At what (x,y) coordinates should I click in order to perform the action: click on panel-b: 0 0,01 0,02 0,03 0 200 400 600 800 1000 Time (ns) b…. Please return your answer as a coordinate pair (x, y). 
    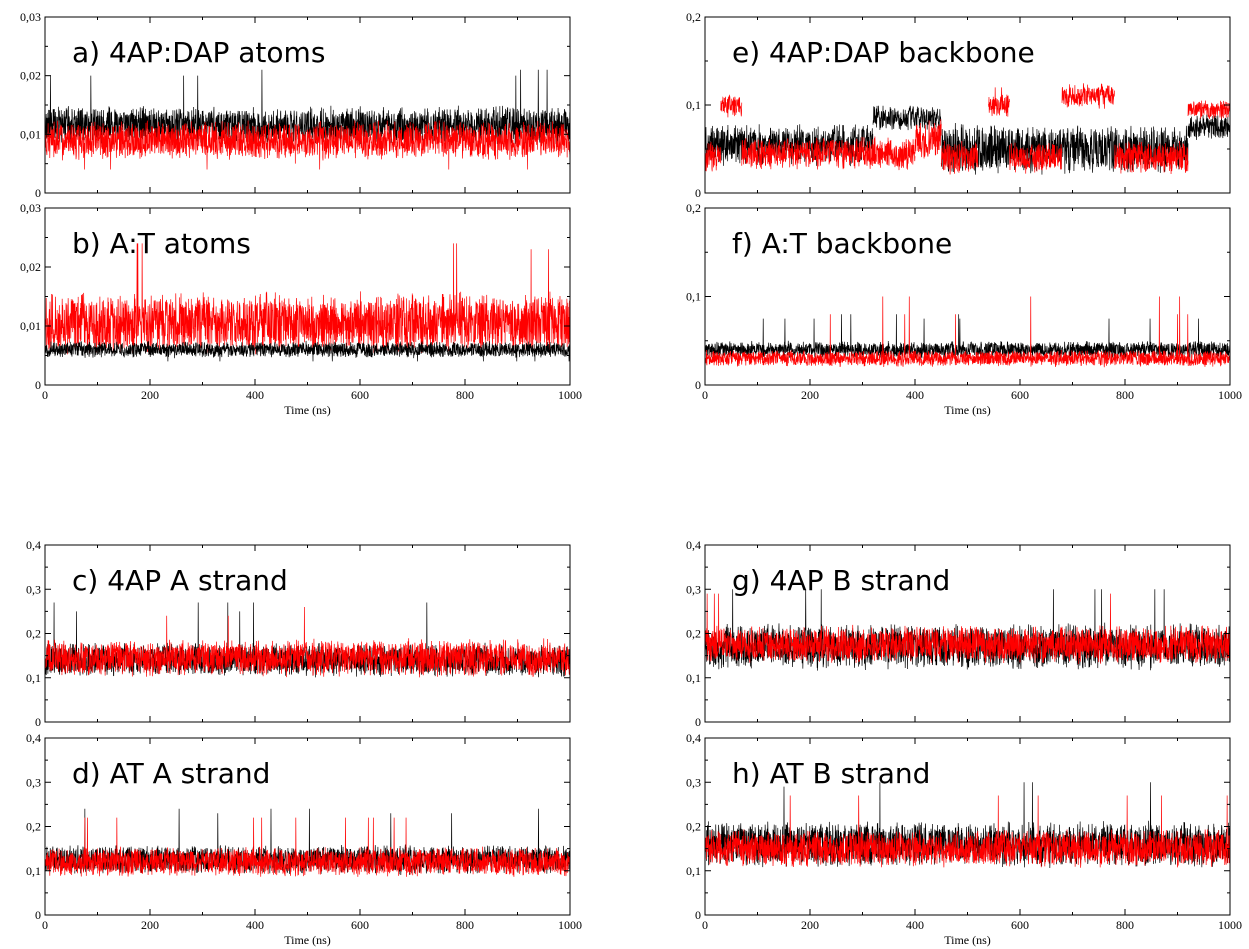
    Looking at the image, I should click on (301, 309).